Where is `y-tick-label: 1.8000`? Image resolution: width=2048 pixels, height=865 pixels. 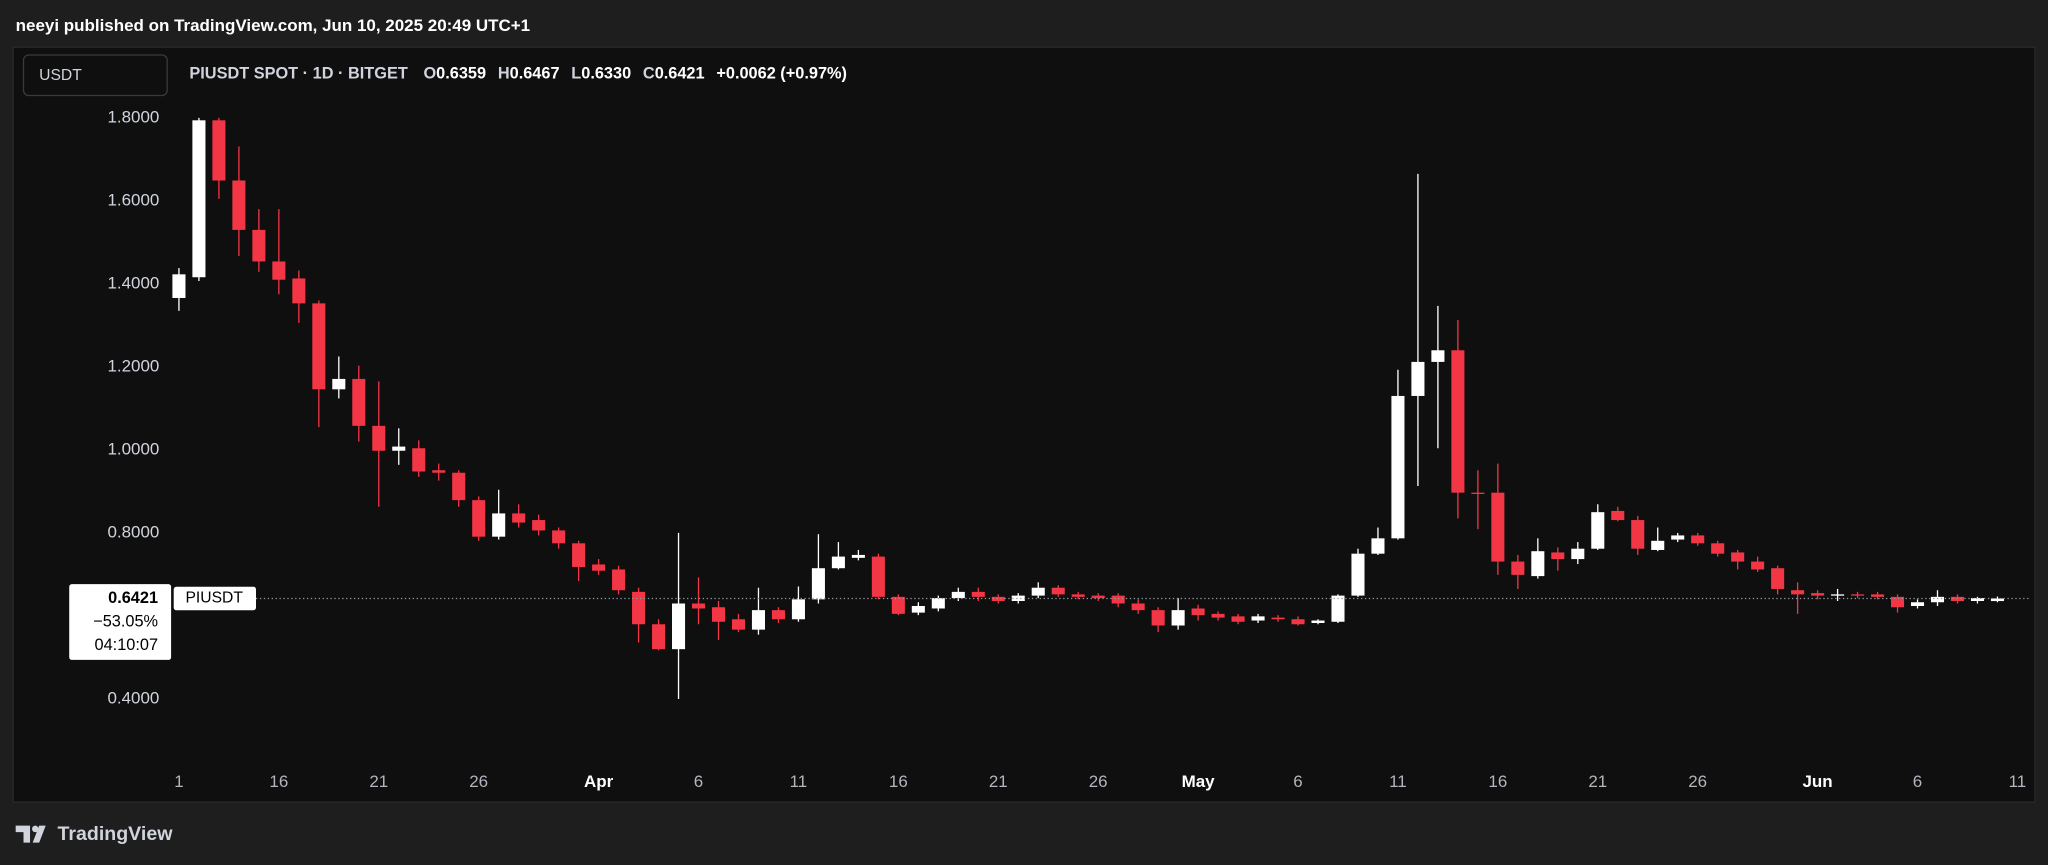
y-tick-label: 1.8000 is located at coordinates (133, 116).